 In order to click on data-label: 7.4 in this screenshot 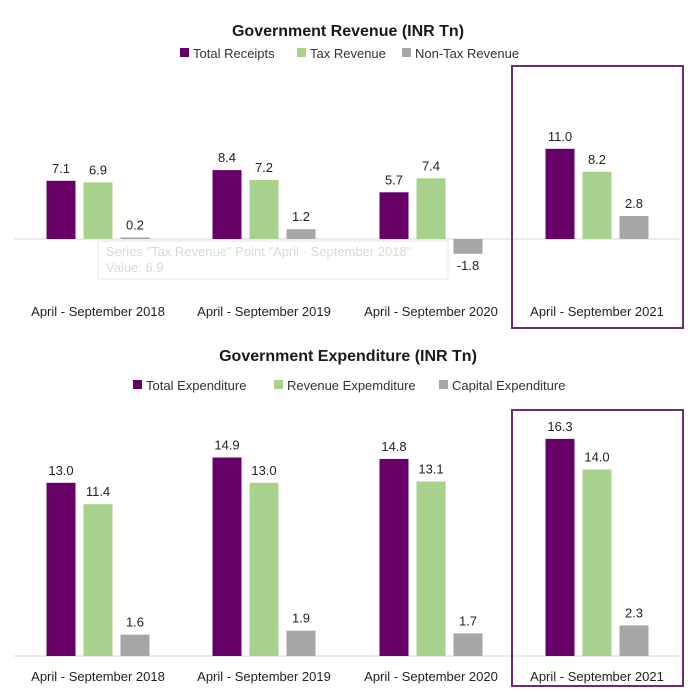, I will do `click(431, 165)`.